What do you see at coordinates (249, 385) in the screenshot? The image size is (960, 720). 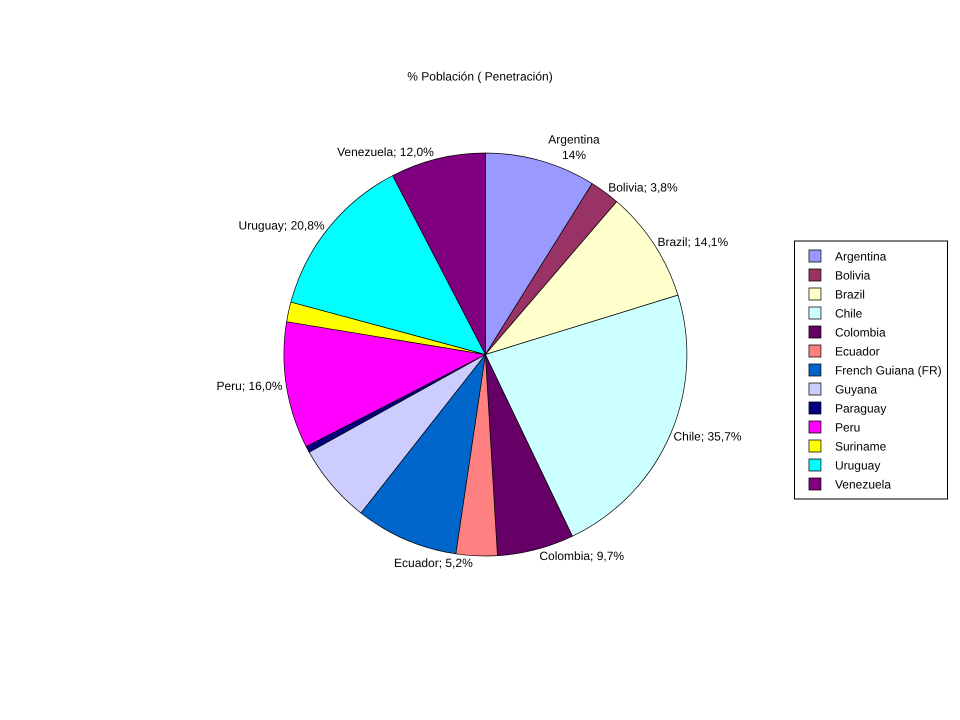 I see `data-label: Peru; 16,0%` at bounding box center [249, 385].